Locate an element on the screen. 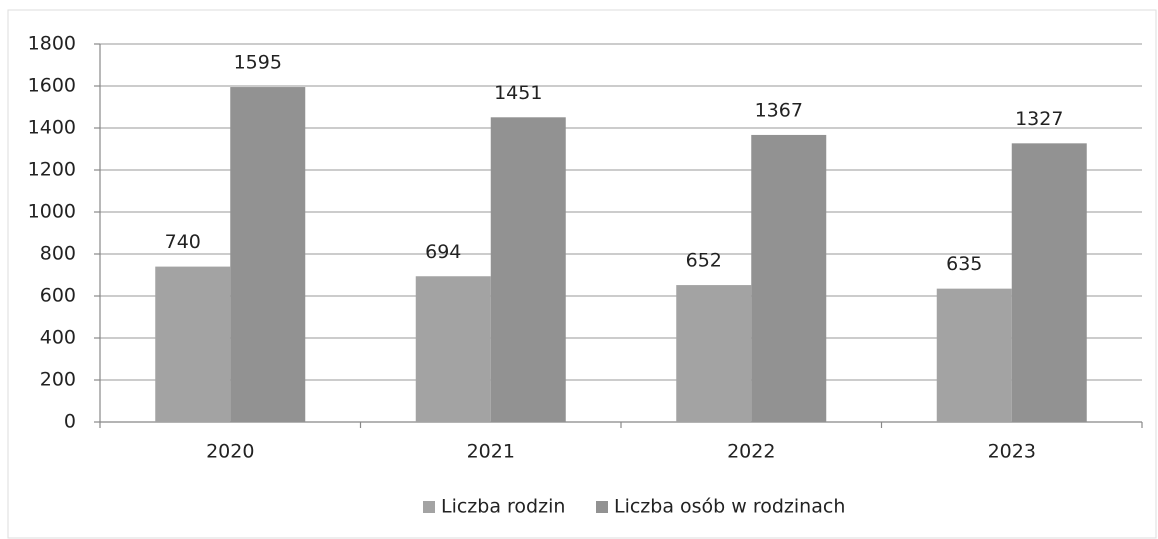 This screenshot has height=539, width=1158. legend-label: Liczba rodzin is located at coordinates (503, 507).